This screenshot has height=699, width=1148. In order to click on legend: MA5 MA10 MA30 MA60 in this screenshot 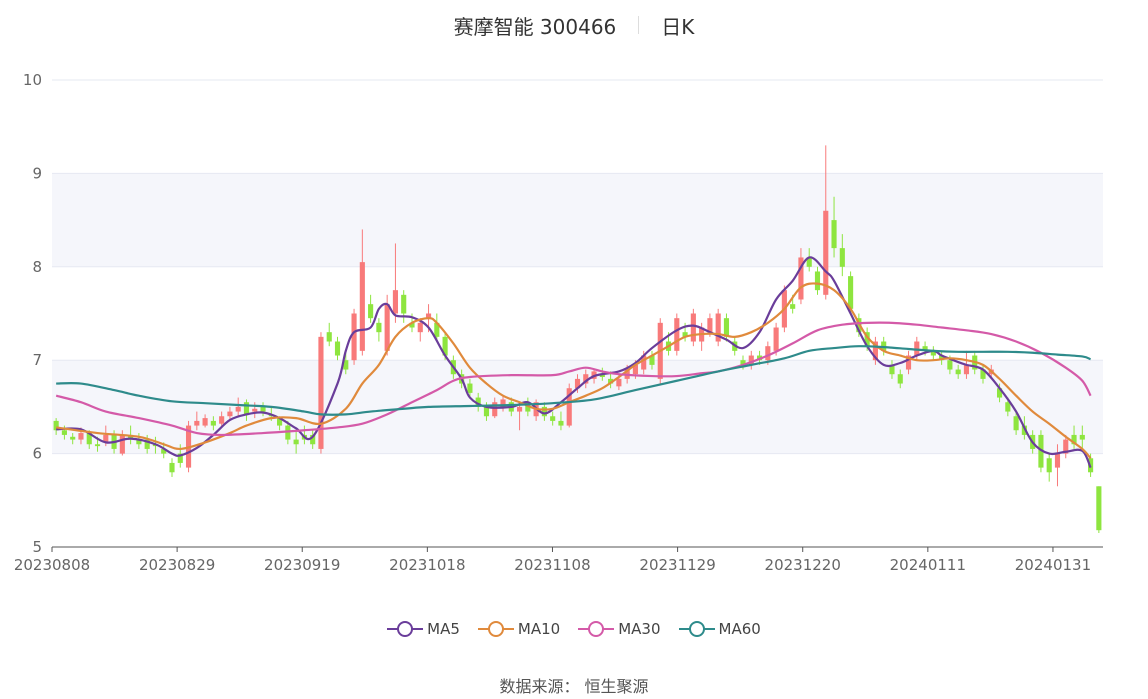, I will do `click(574, 629)`.